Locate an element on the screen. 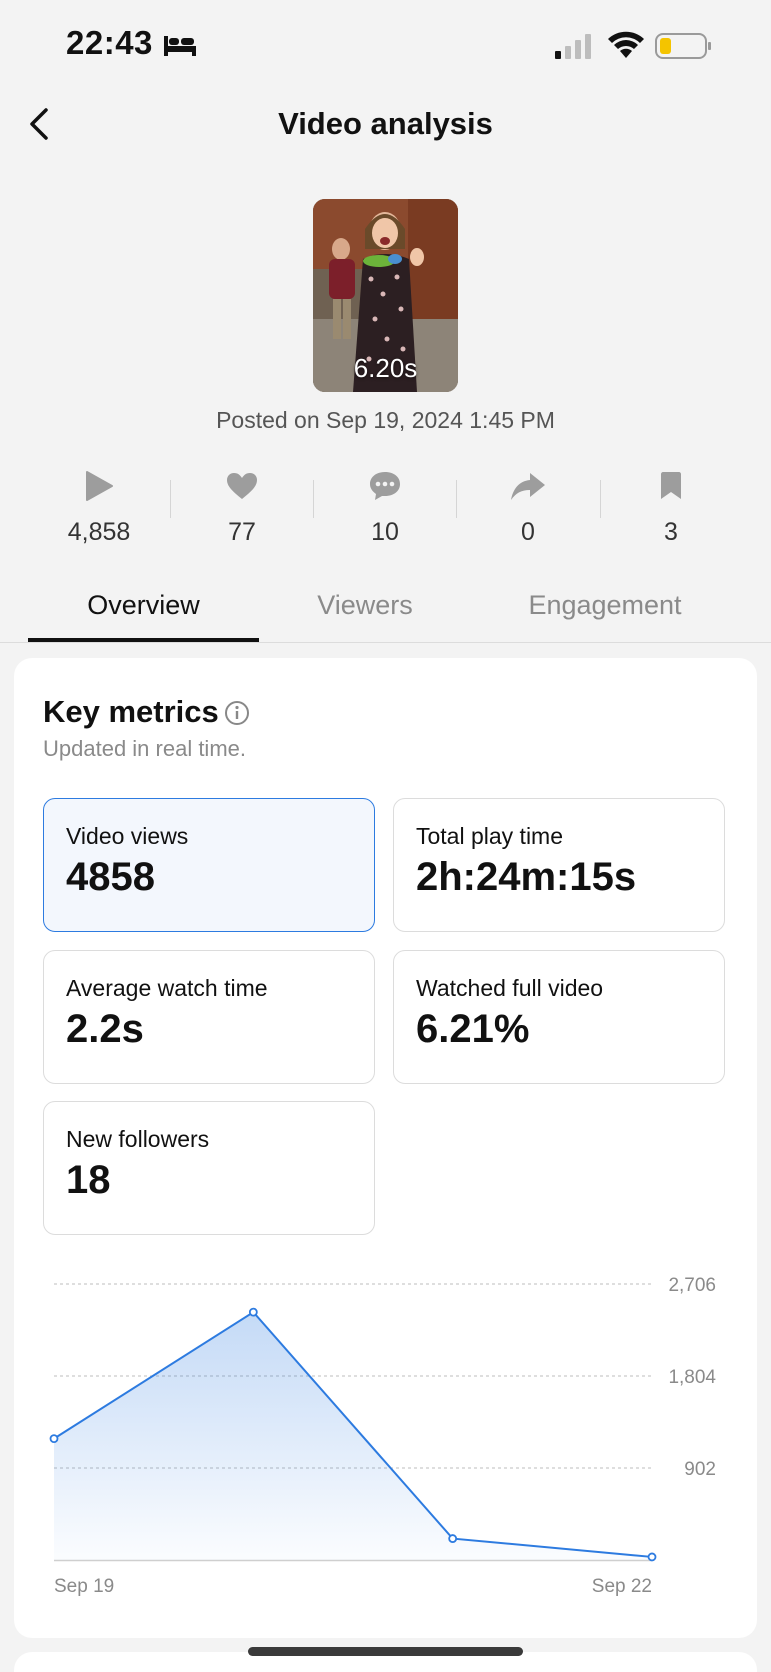  battery-icon is located at coordinates (684, 48).